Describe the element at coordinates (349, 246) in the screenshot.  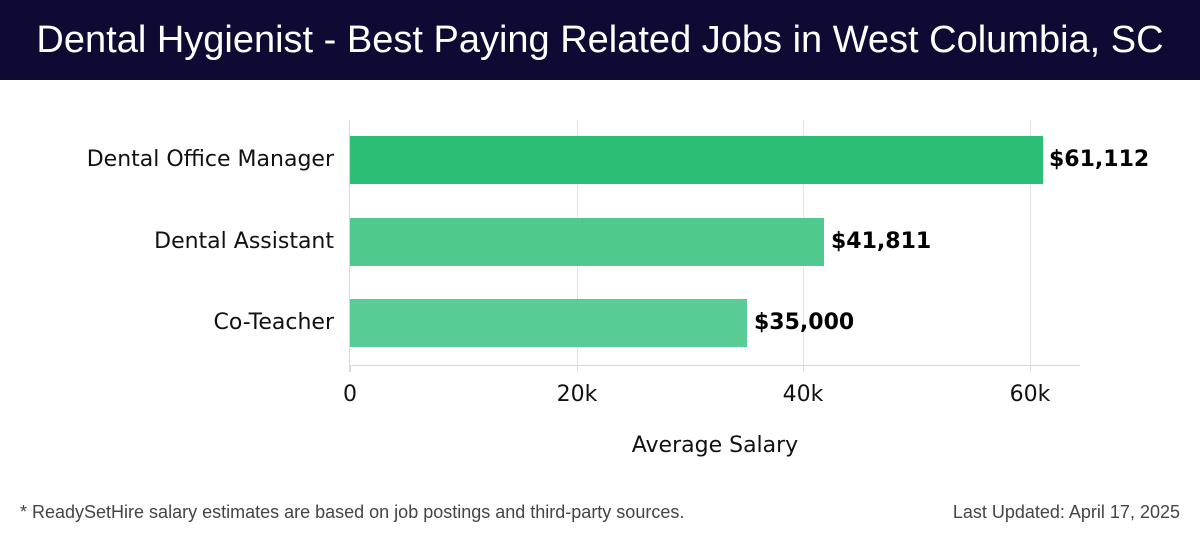
I see `y-axis-line` at that location.